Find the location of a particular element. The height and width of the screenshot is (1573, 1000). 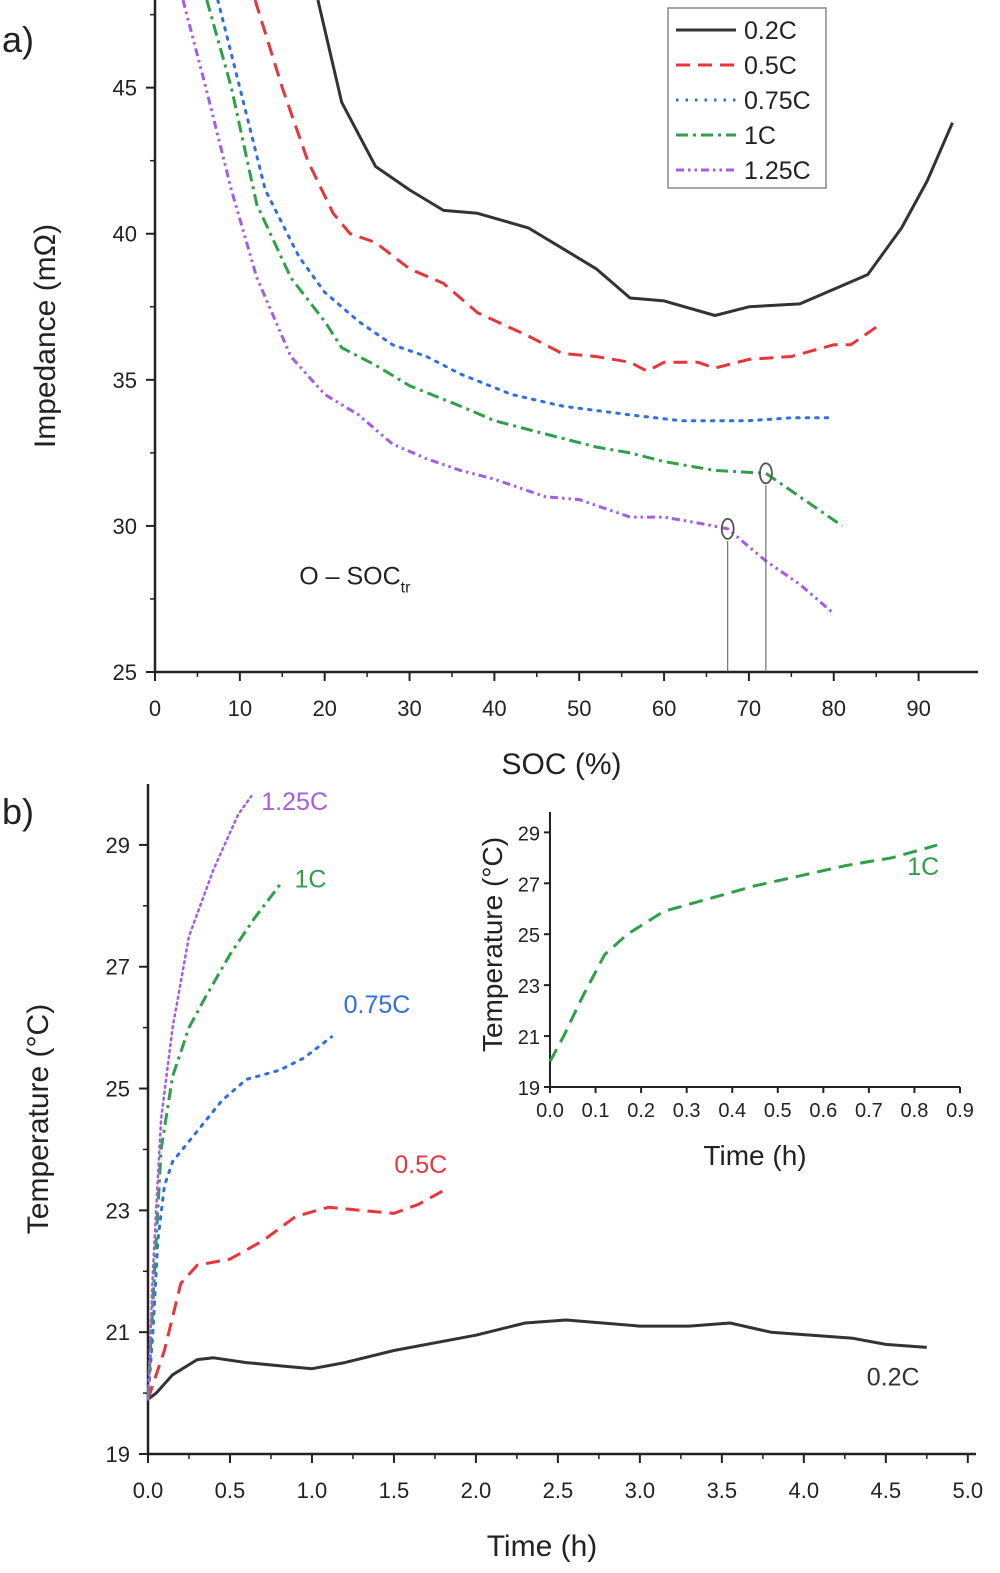

y-tick-label: 30 is located at coordinates (125, 526).